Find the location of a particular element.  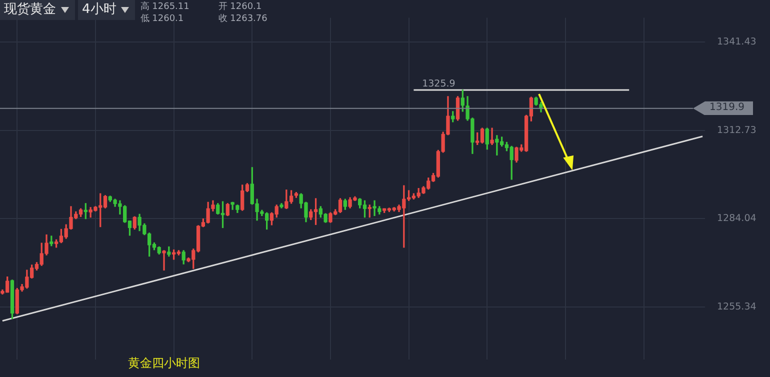

ref-line-label: 1319.9 is located at coordinates (723, 108).